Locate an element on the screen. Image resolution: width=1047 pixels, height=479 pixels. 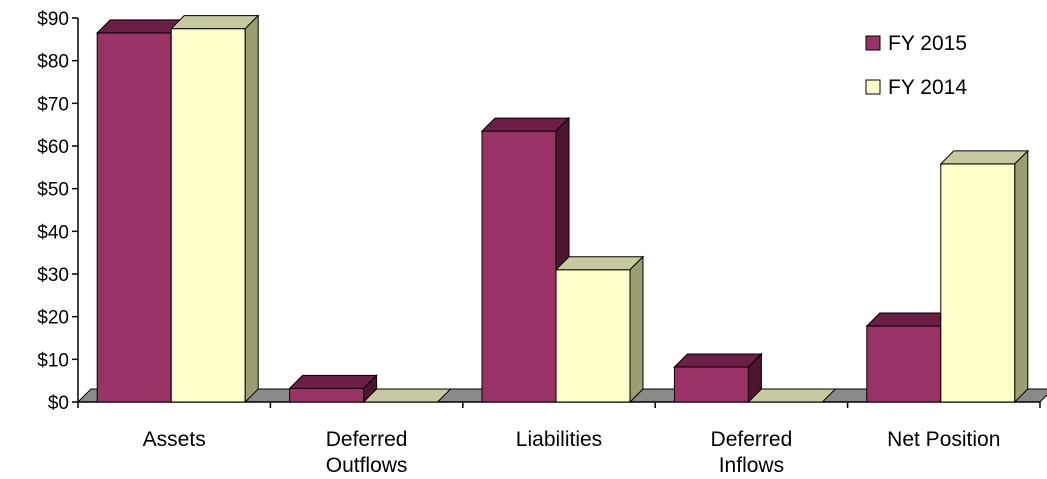
y-tick-label: $20 is located at coordinates (53, 318).